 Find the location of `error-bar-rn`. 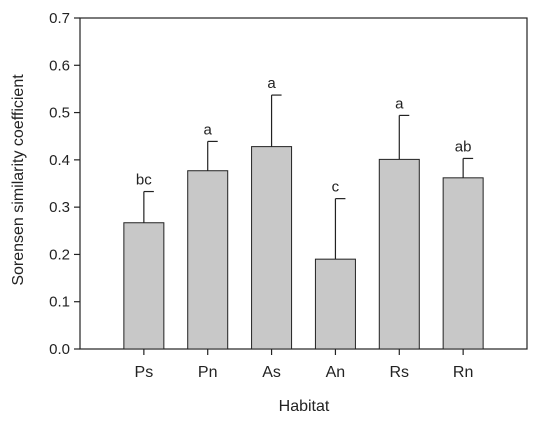

error-bar-rn is located at coordinates (468, 167).